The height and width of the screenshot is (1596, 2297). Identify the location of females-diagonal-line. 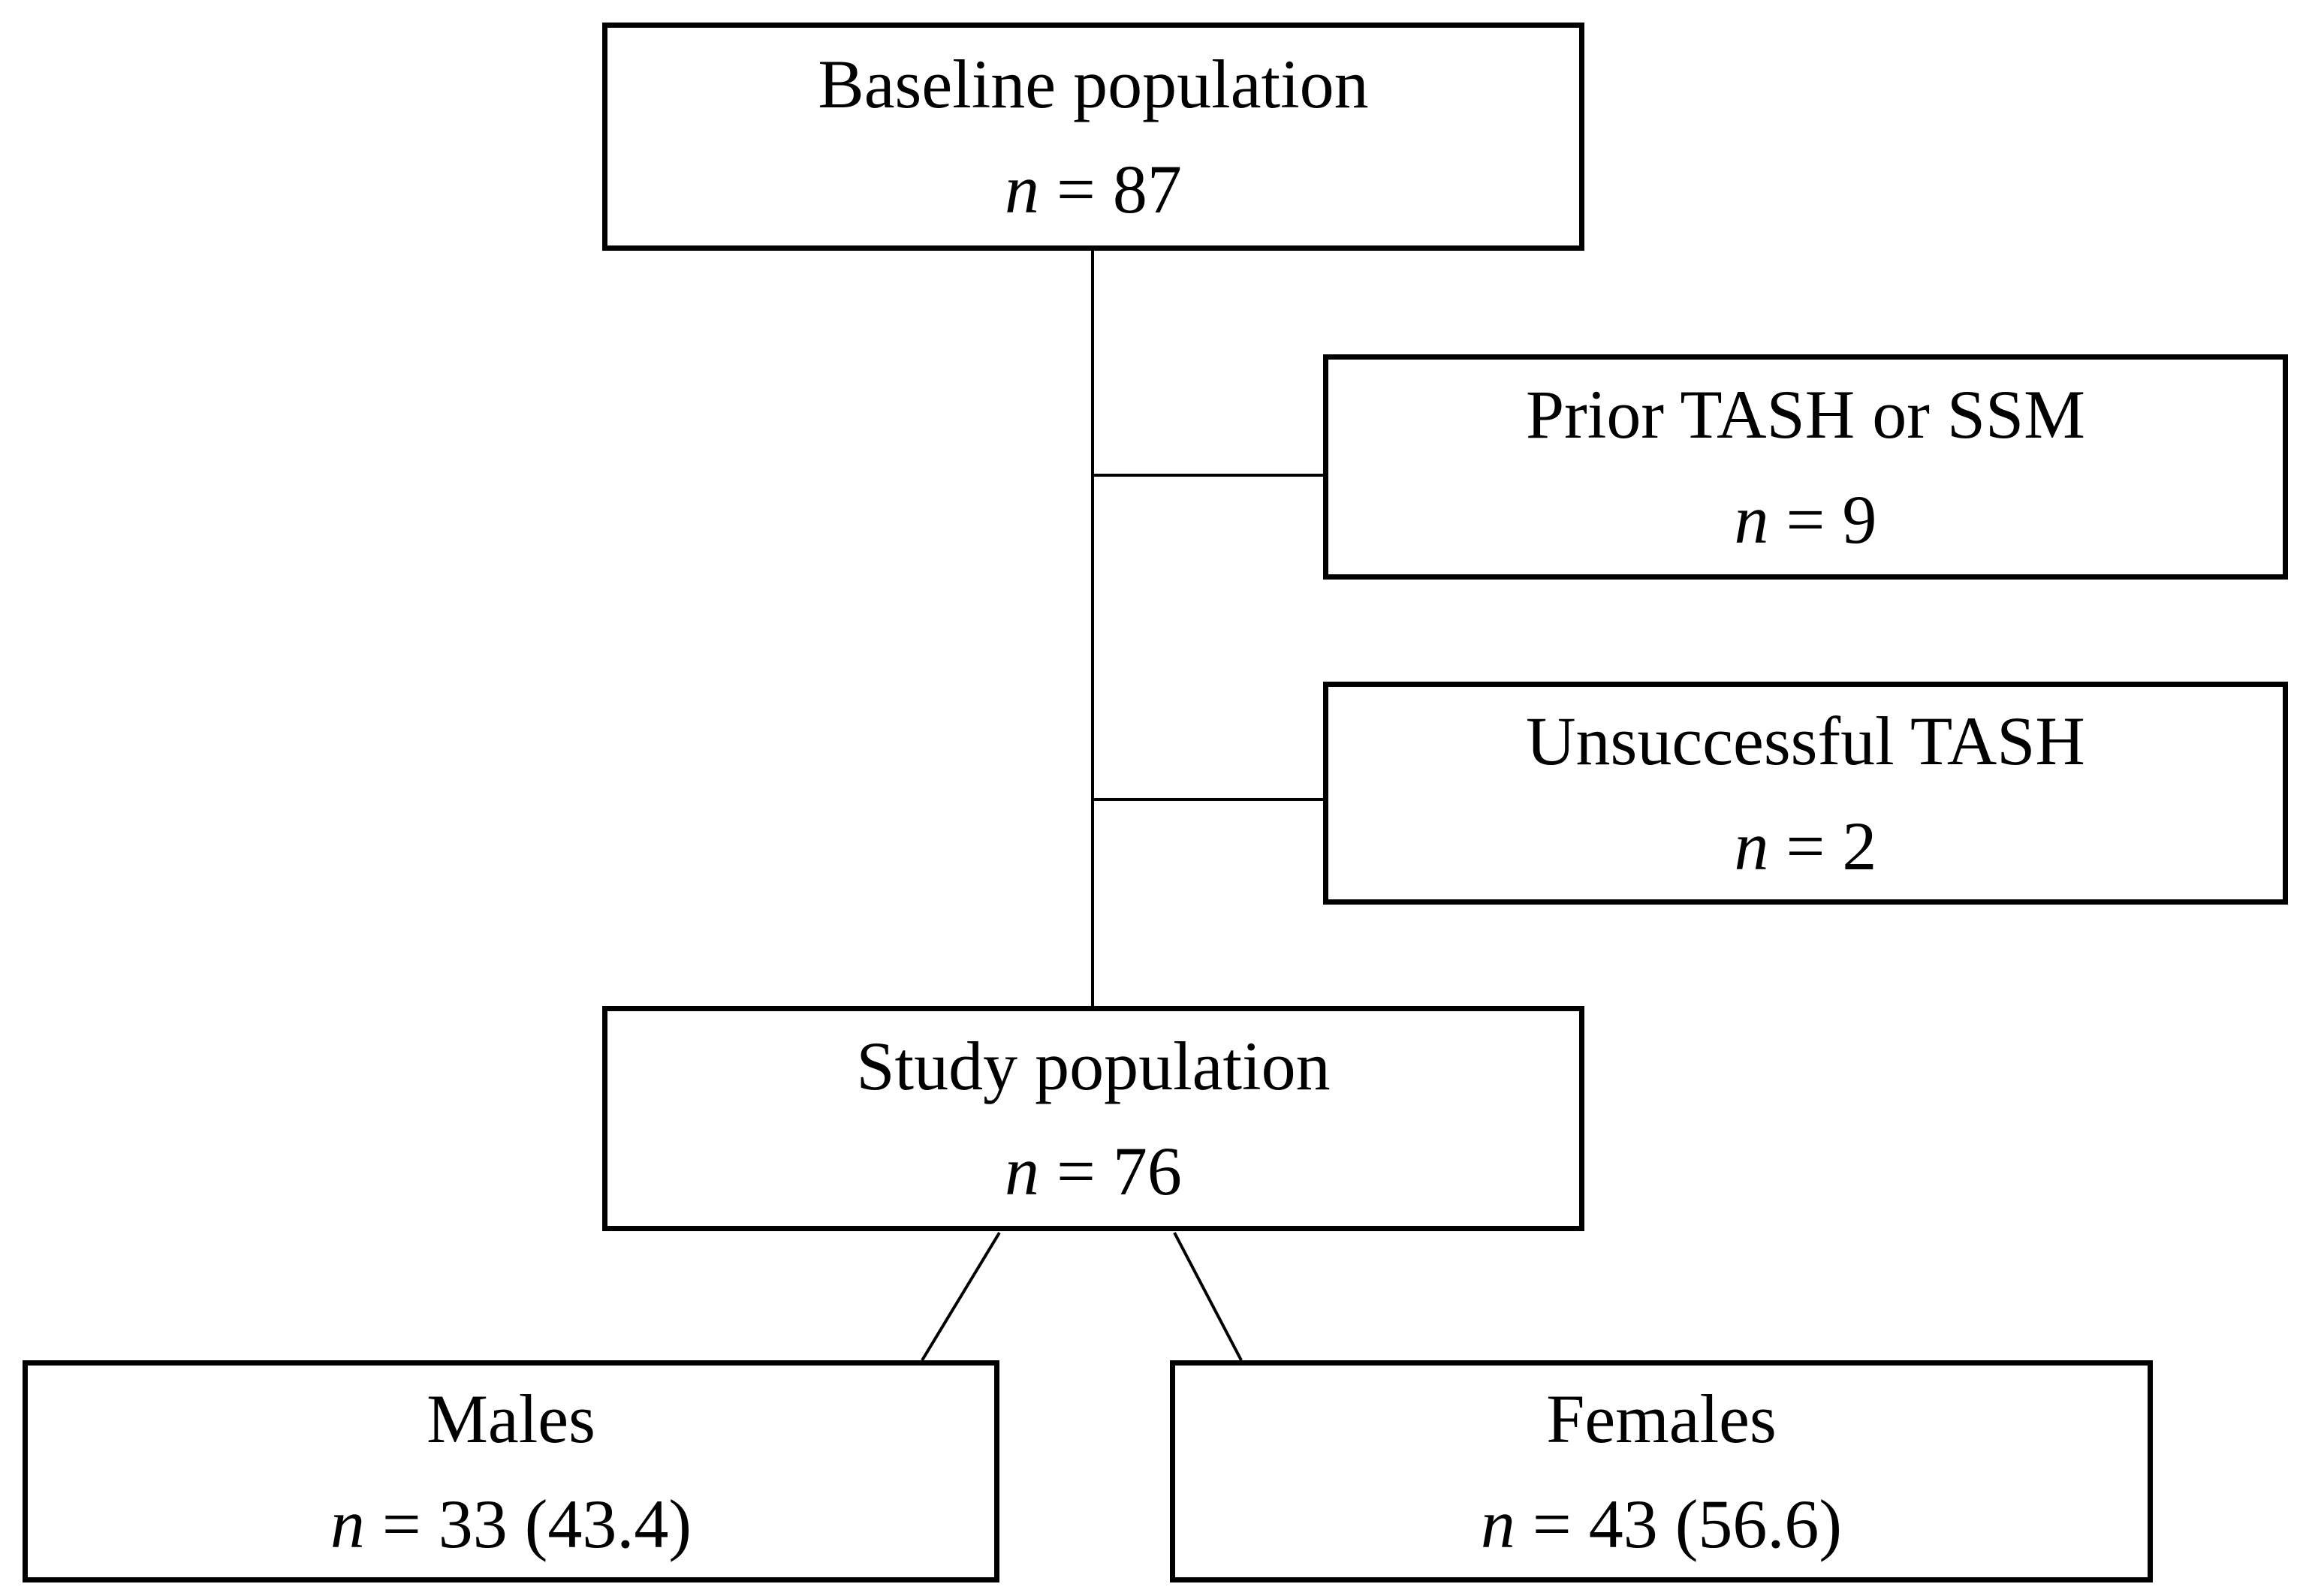
(1208, 1296).